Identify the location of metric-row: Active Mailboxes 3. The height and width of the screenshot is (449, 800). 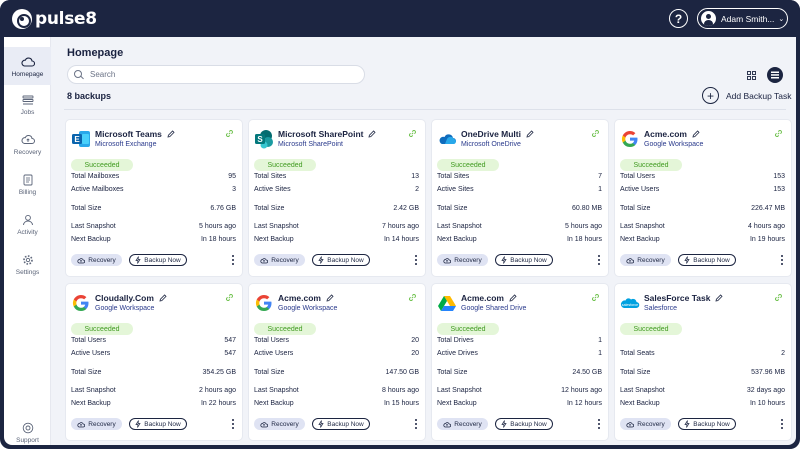
(153, 189).